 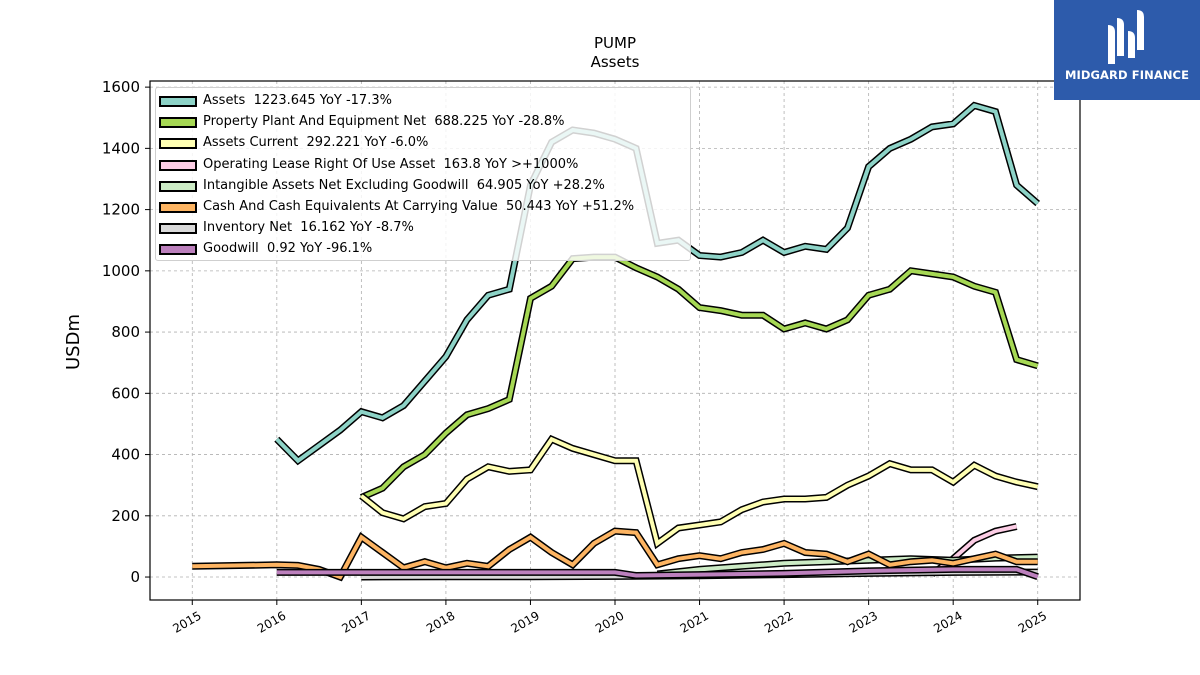 What do you see at coordinates (421, 102) in the screenshot?
I see `legend-item: Assets 1223.645 YoY -17.3%` at bounding box center [421, 102].